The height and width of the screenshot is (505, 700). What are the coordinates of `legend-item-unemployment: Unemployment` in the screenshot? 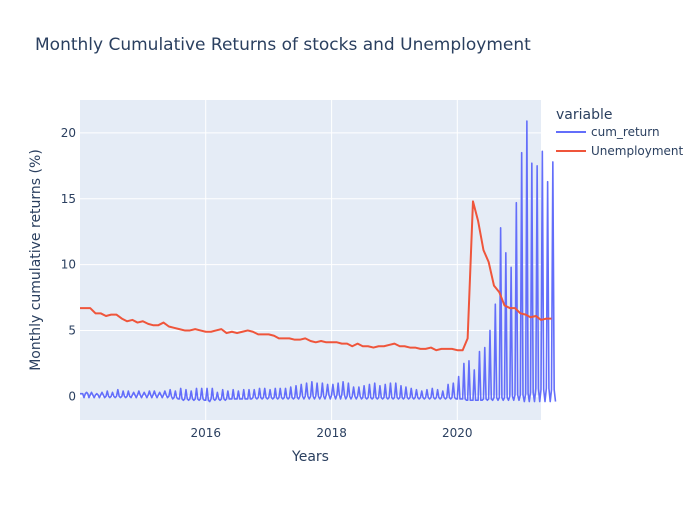 It's located at (620, 151).